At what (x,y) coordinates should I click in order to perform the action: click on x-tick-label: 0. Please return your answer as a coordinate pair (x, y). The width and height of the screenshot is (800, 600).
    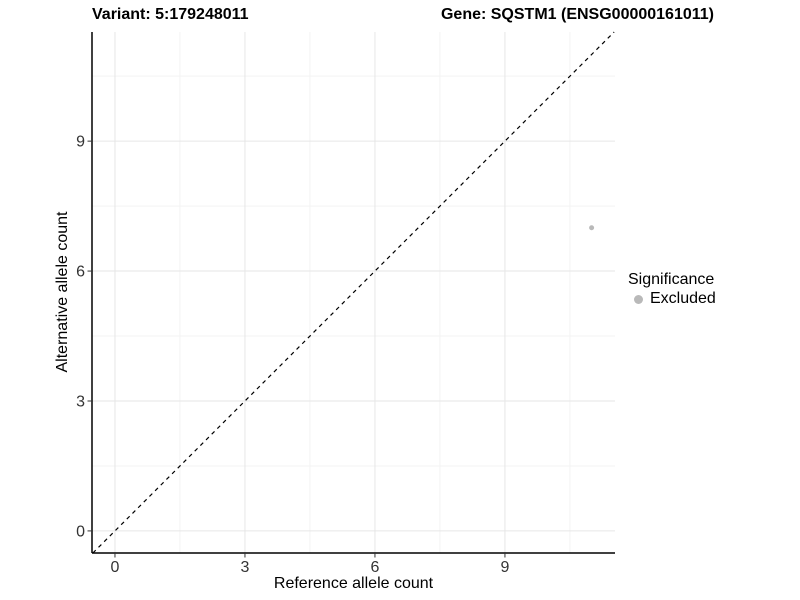
    Looking at the image, I should click on (115, 567).